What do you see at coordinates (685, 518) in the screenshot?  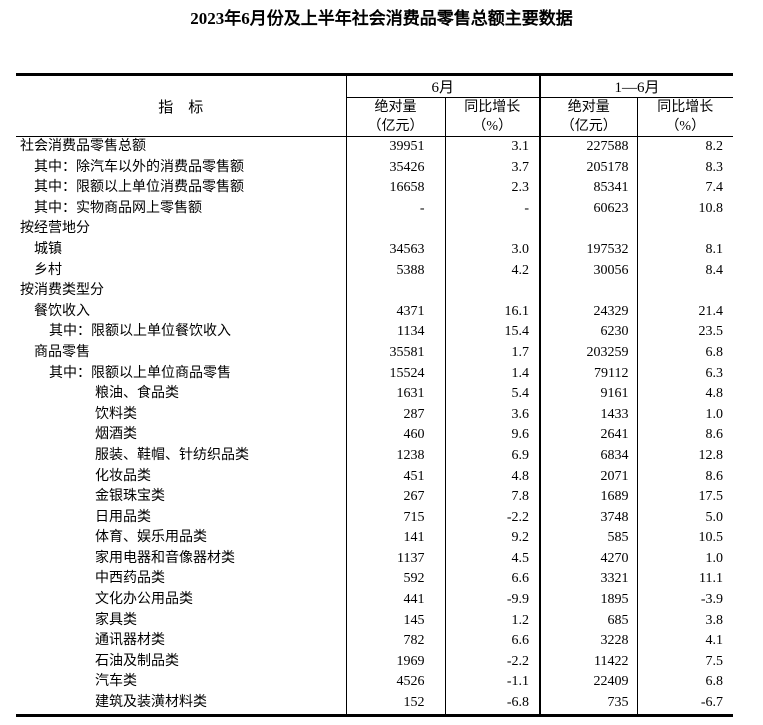 I see `h1-yoy-cell: 5.0` at bounding box center [685, 518].